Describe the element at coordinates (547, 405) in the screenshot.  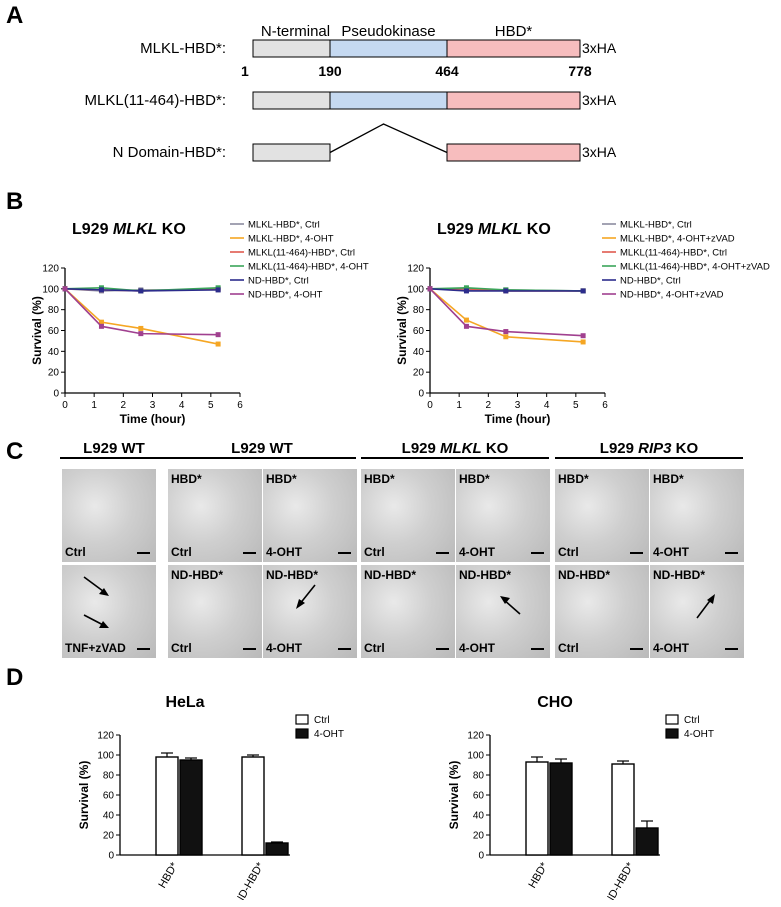
I see `x-tick-label: 4` at that location.